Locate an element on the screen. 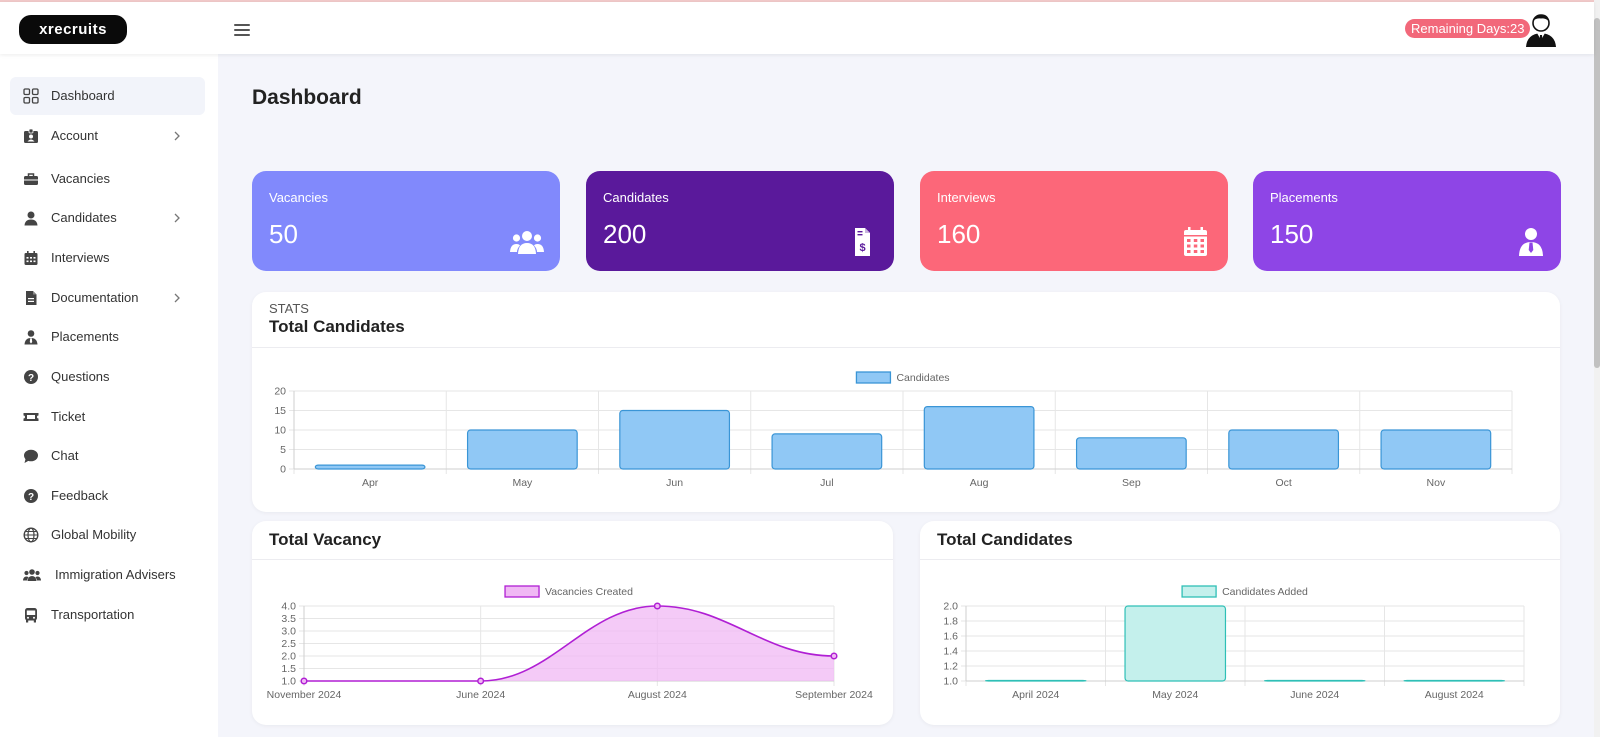 This screenshot has height=737, width=1600. x-tick-label: April 2024 is located at coordinates (1035, 695).